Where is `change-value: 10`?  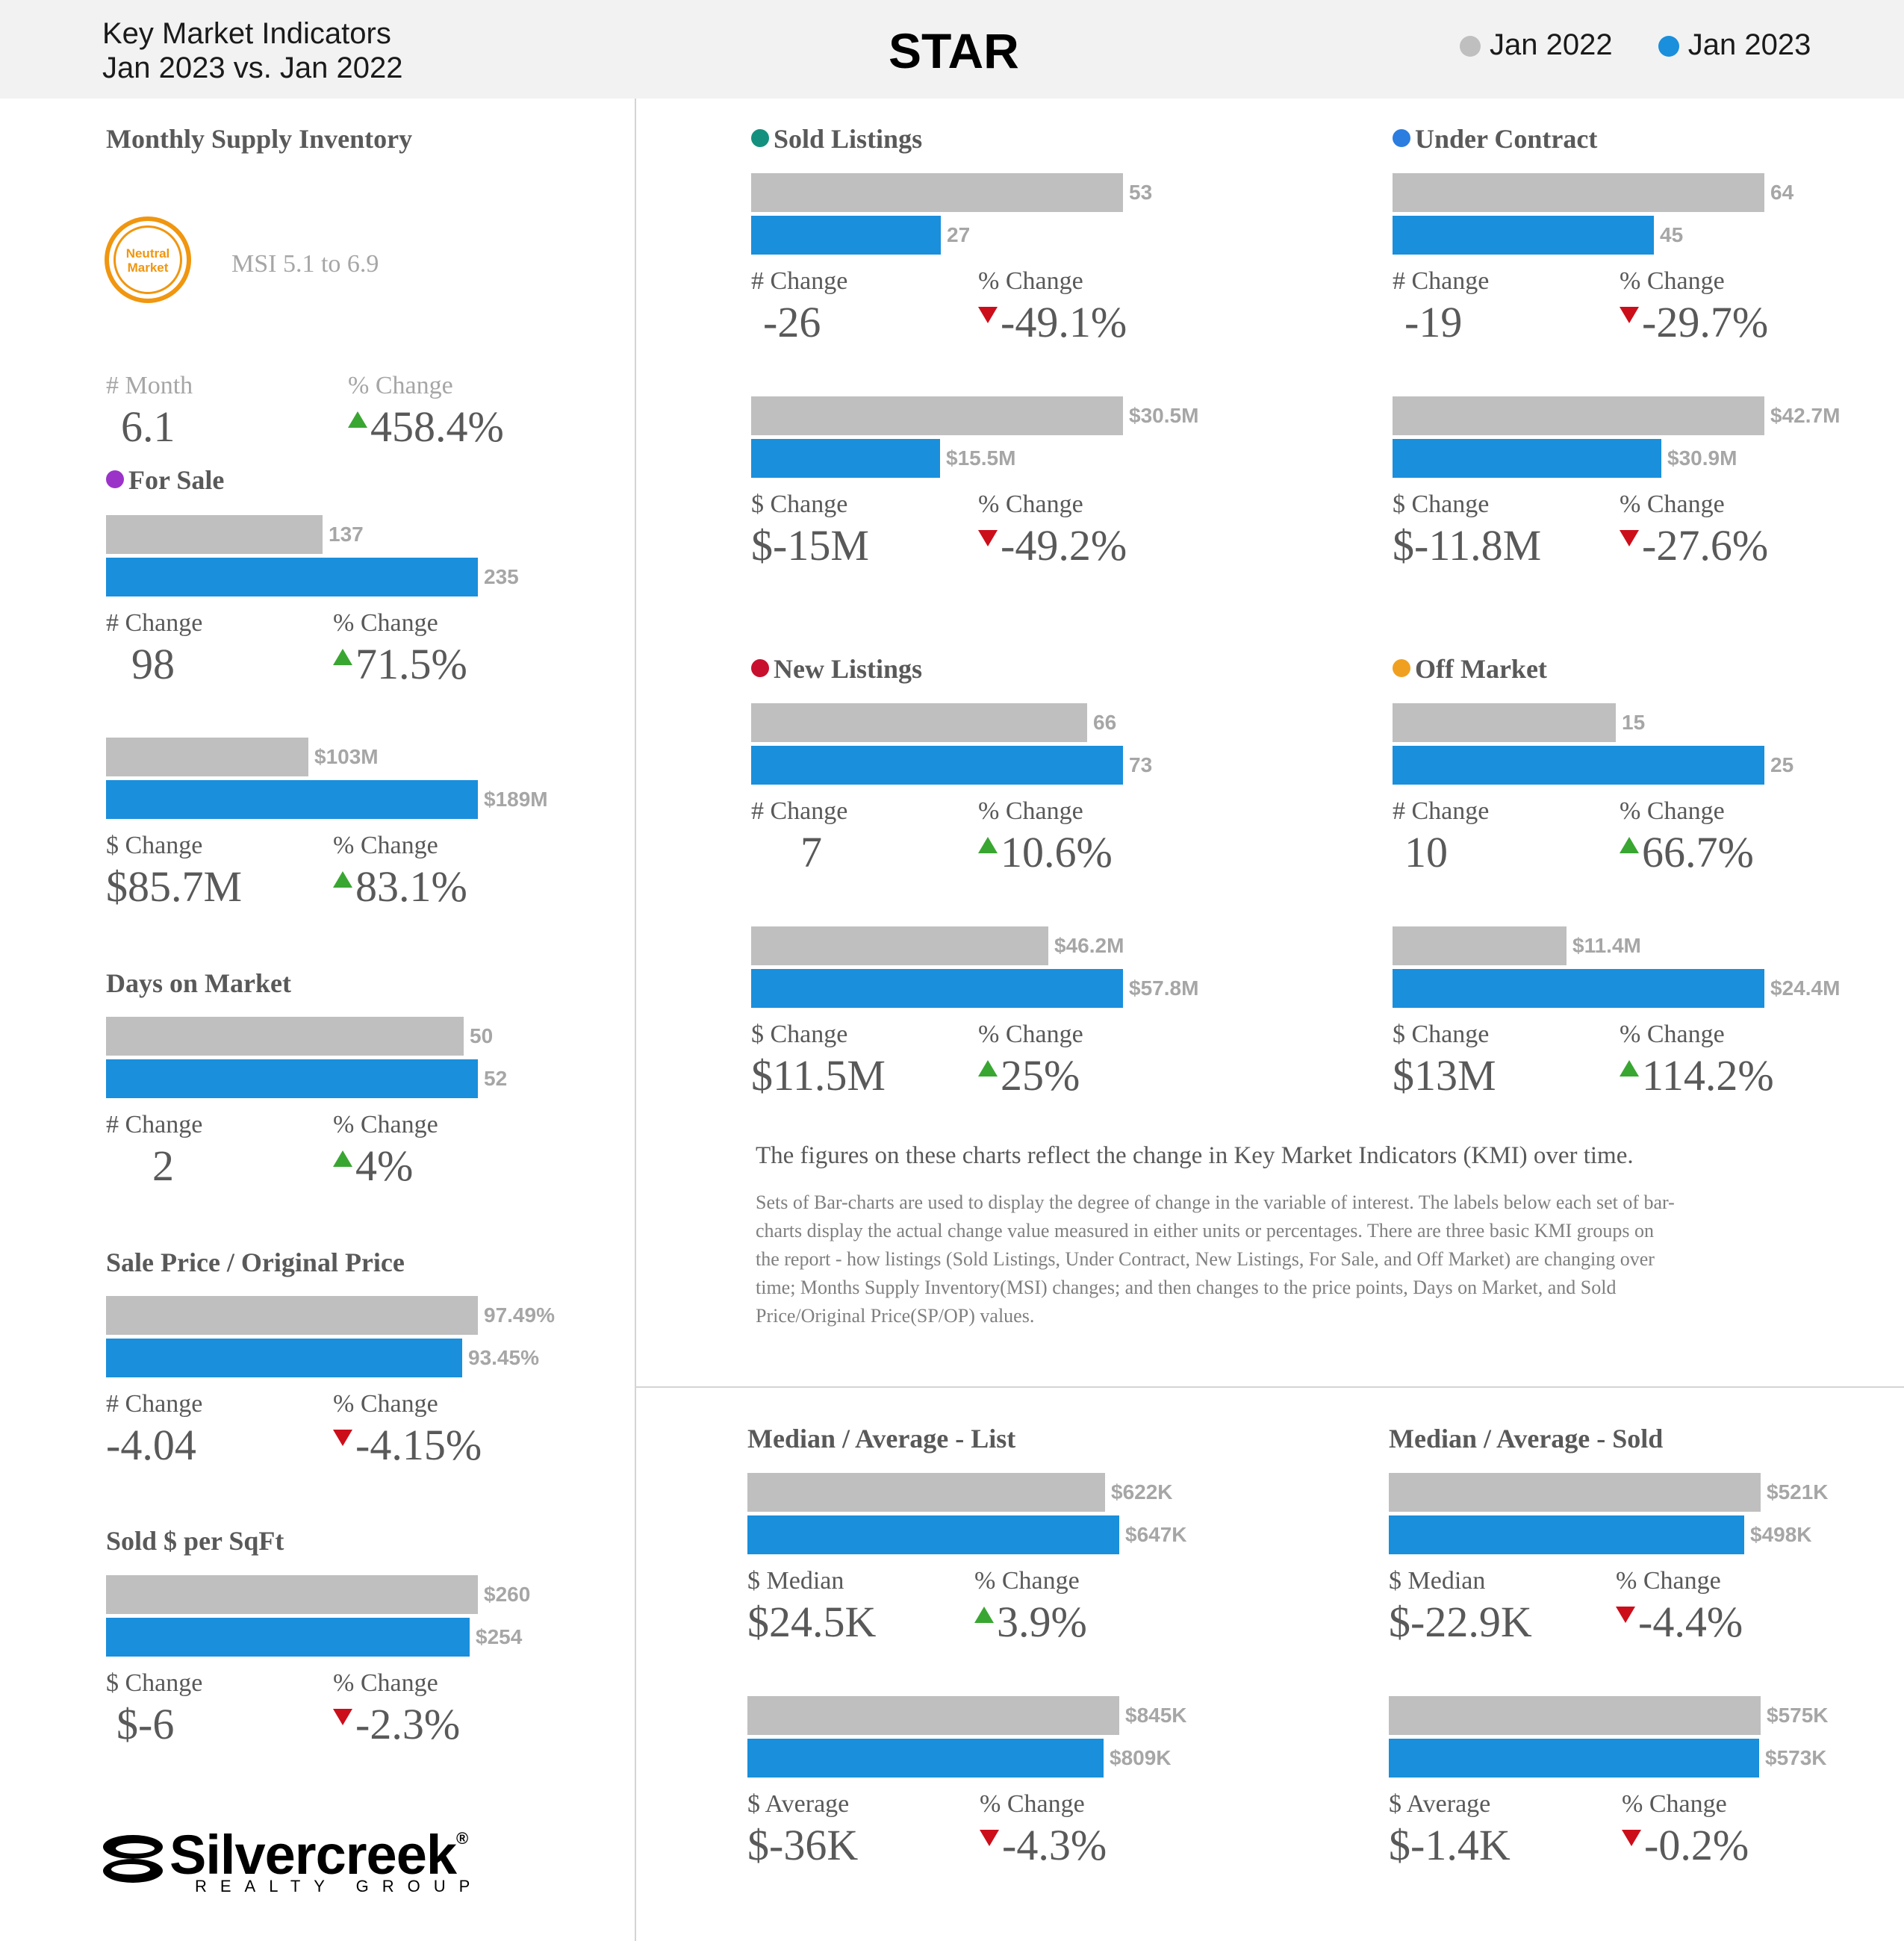
change-value: 10 is located at coordinates (1426, 852).